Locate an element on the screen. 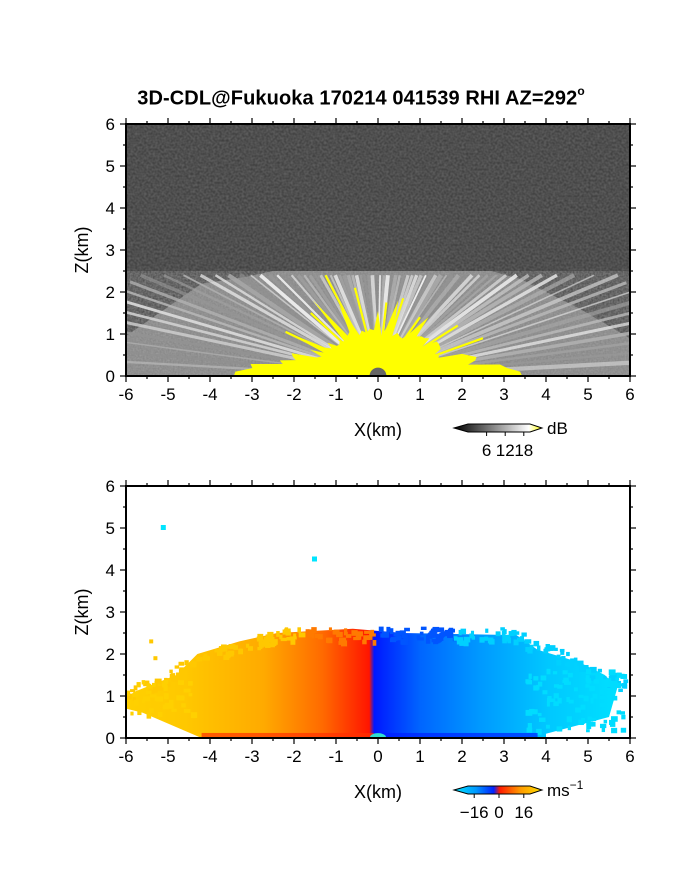 This screenshot has width=680, height=880. near-ground-negative is located at coordinates (460, 735).